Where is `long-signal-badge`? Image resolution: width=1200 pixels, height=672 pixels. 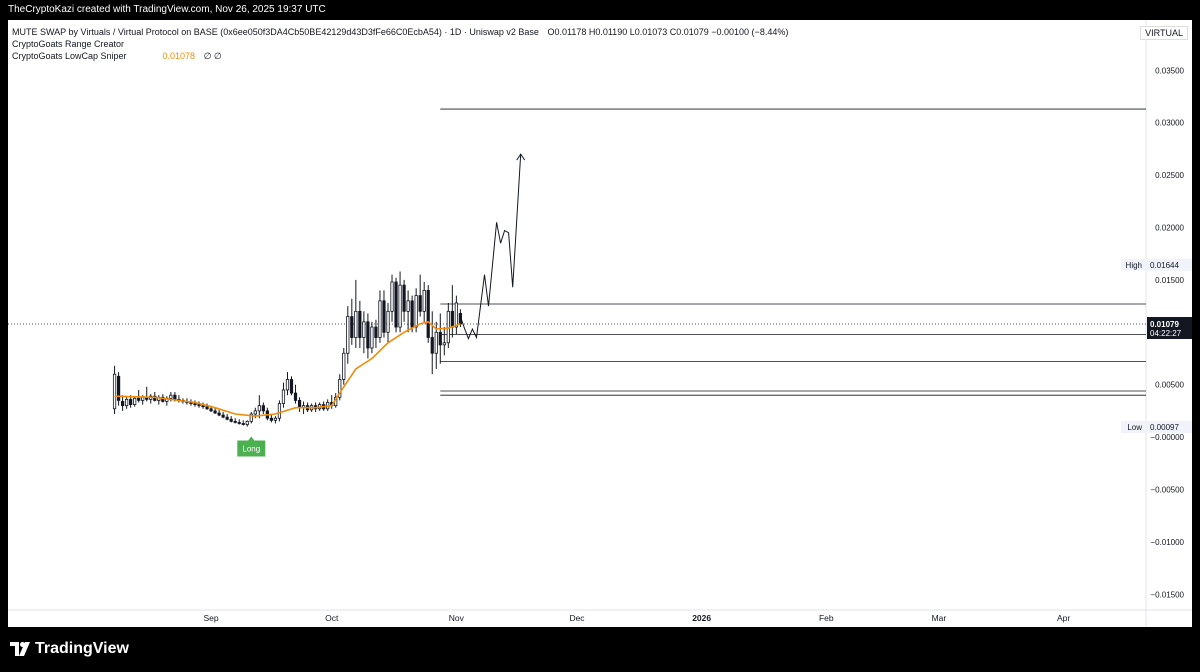 long-signal-badge is located at coordinates (251, 446).